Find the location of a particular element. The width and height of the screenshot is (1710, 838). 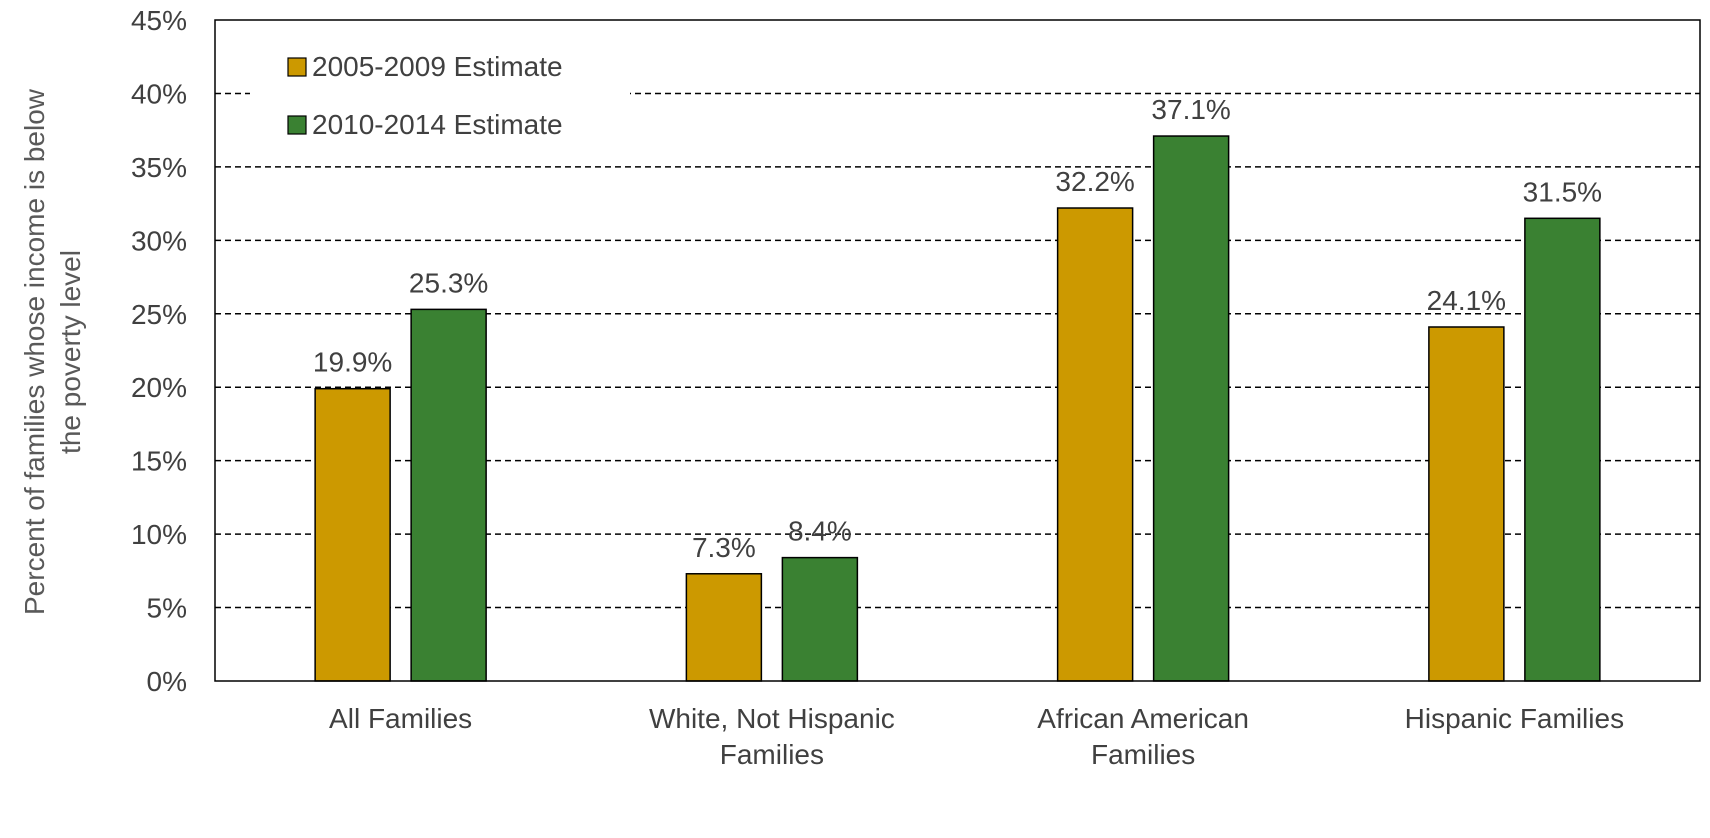

y-tick-label: 20% is located at coordinates (159, 387).